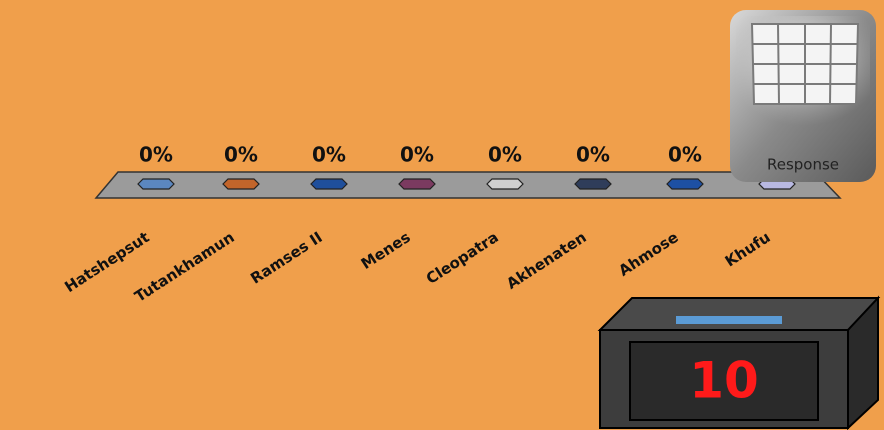 The width and height of the screenshot is (884, 430). I want to click on timer: 10, so click(739, 362).